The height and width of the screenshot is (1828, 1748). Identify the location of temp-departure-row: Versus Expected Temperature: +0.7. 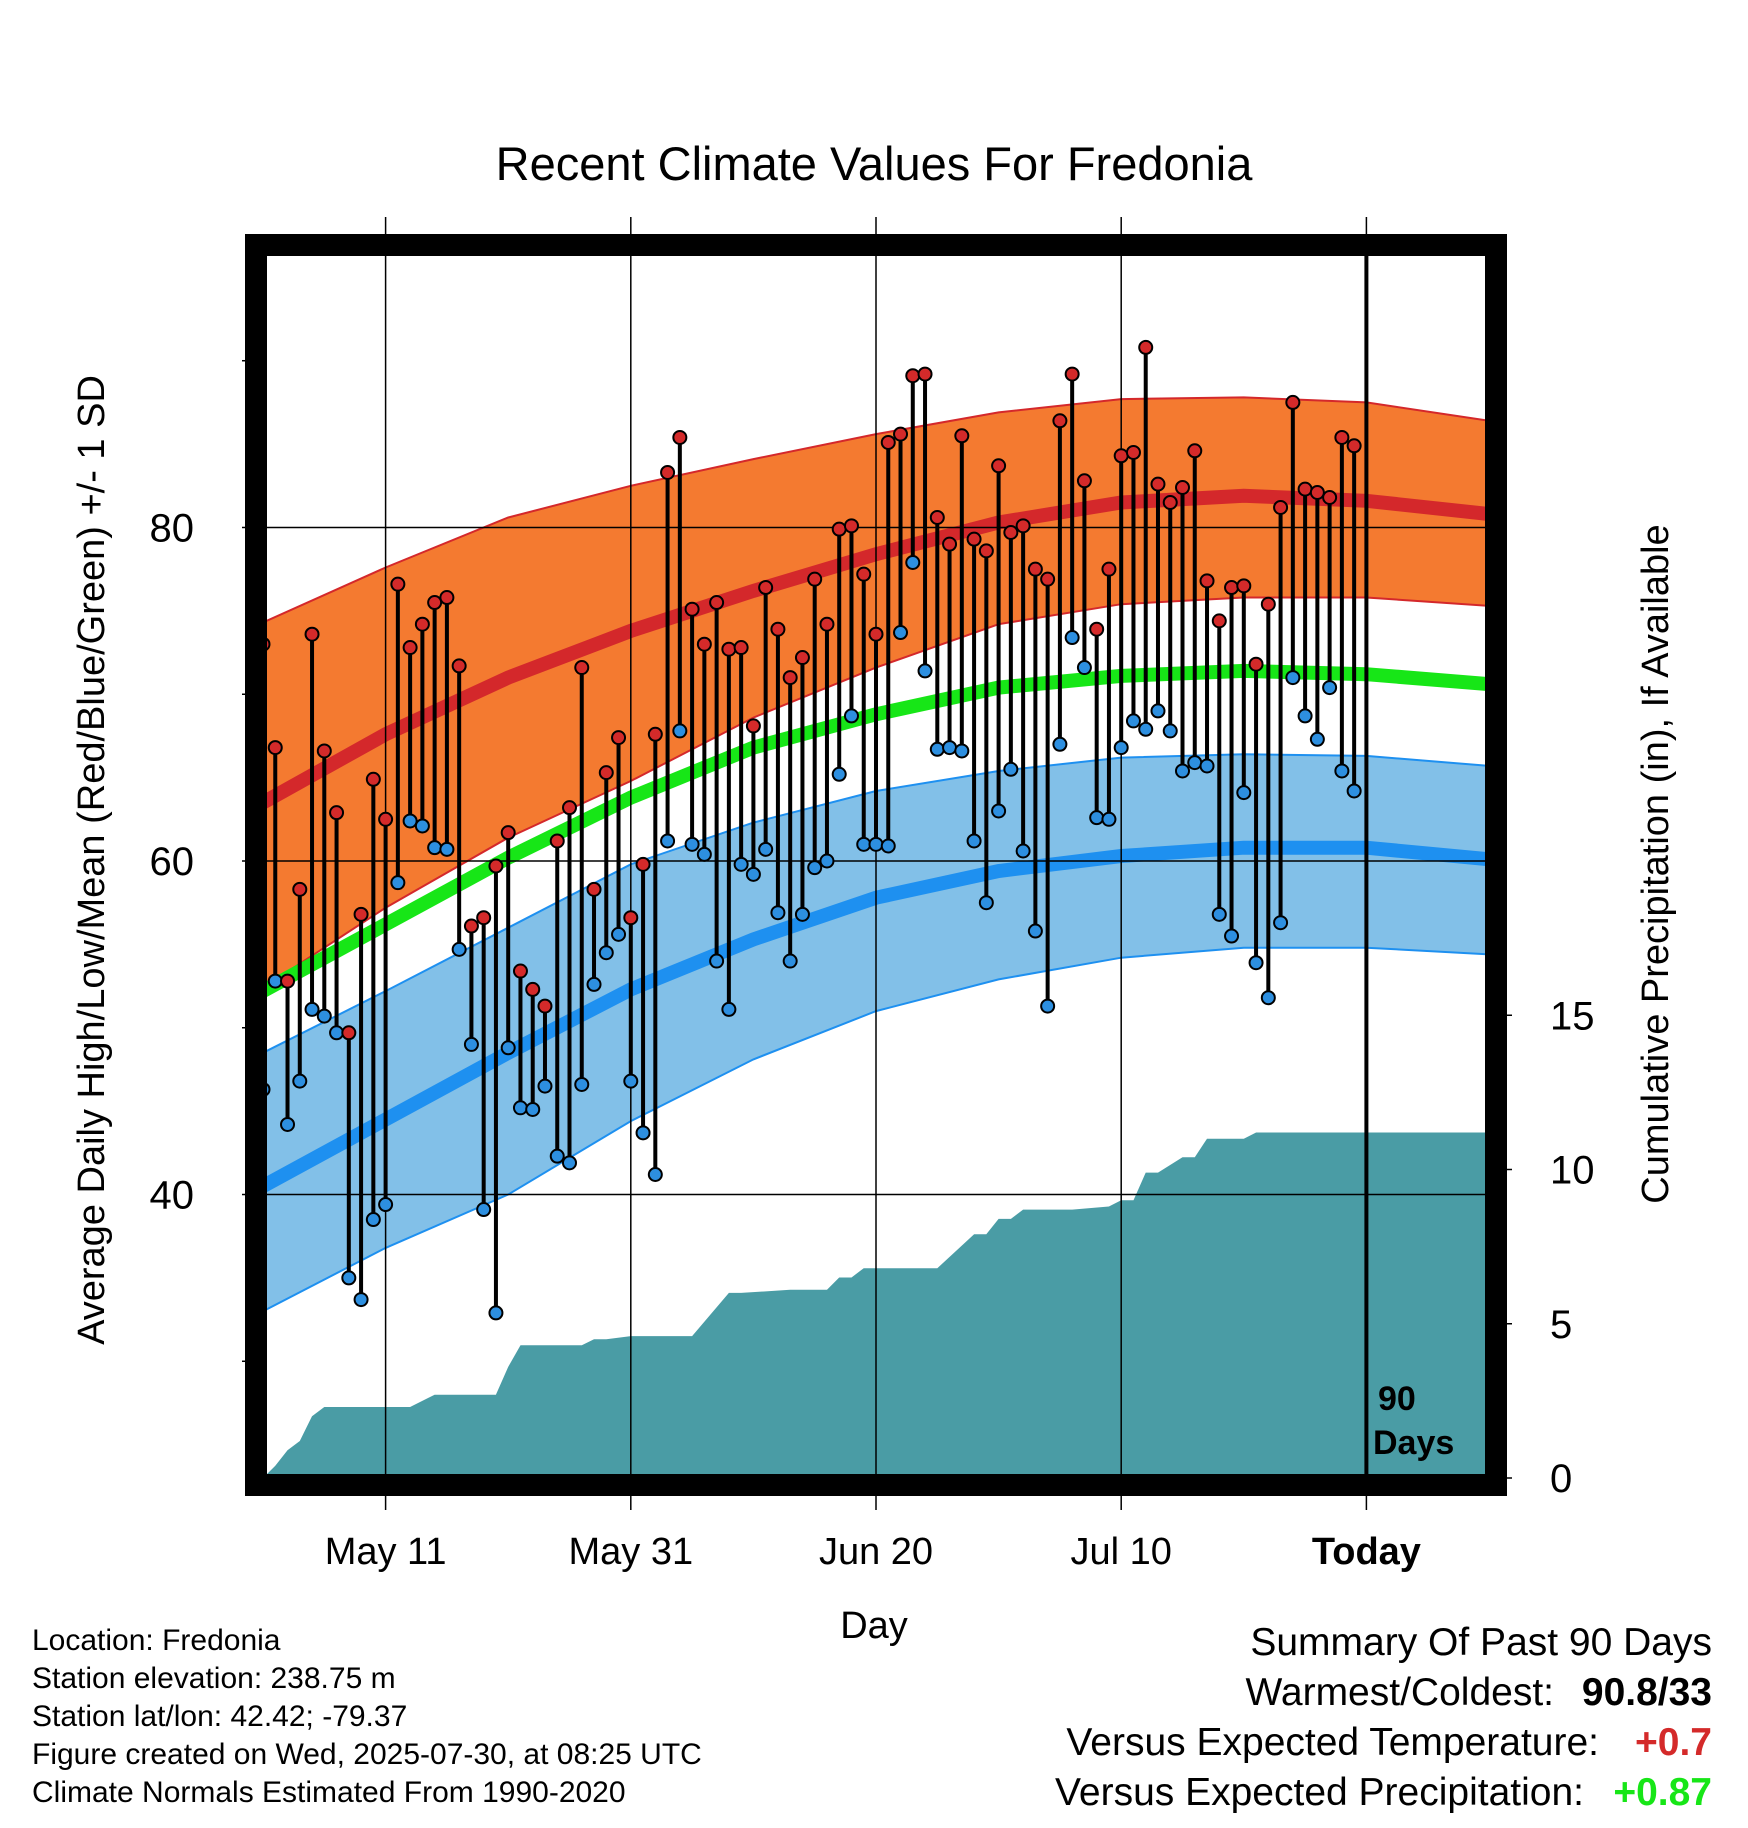
(1383, 1743).